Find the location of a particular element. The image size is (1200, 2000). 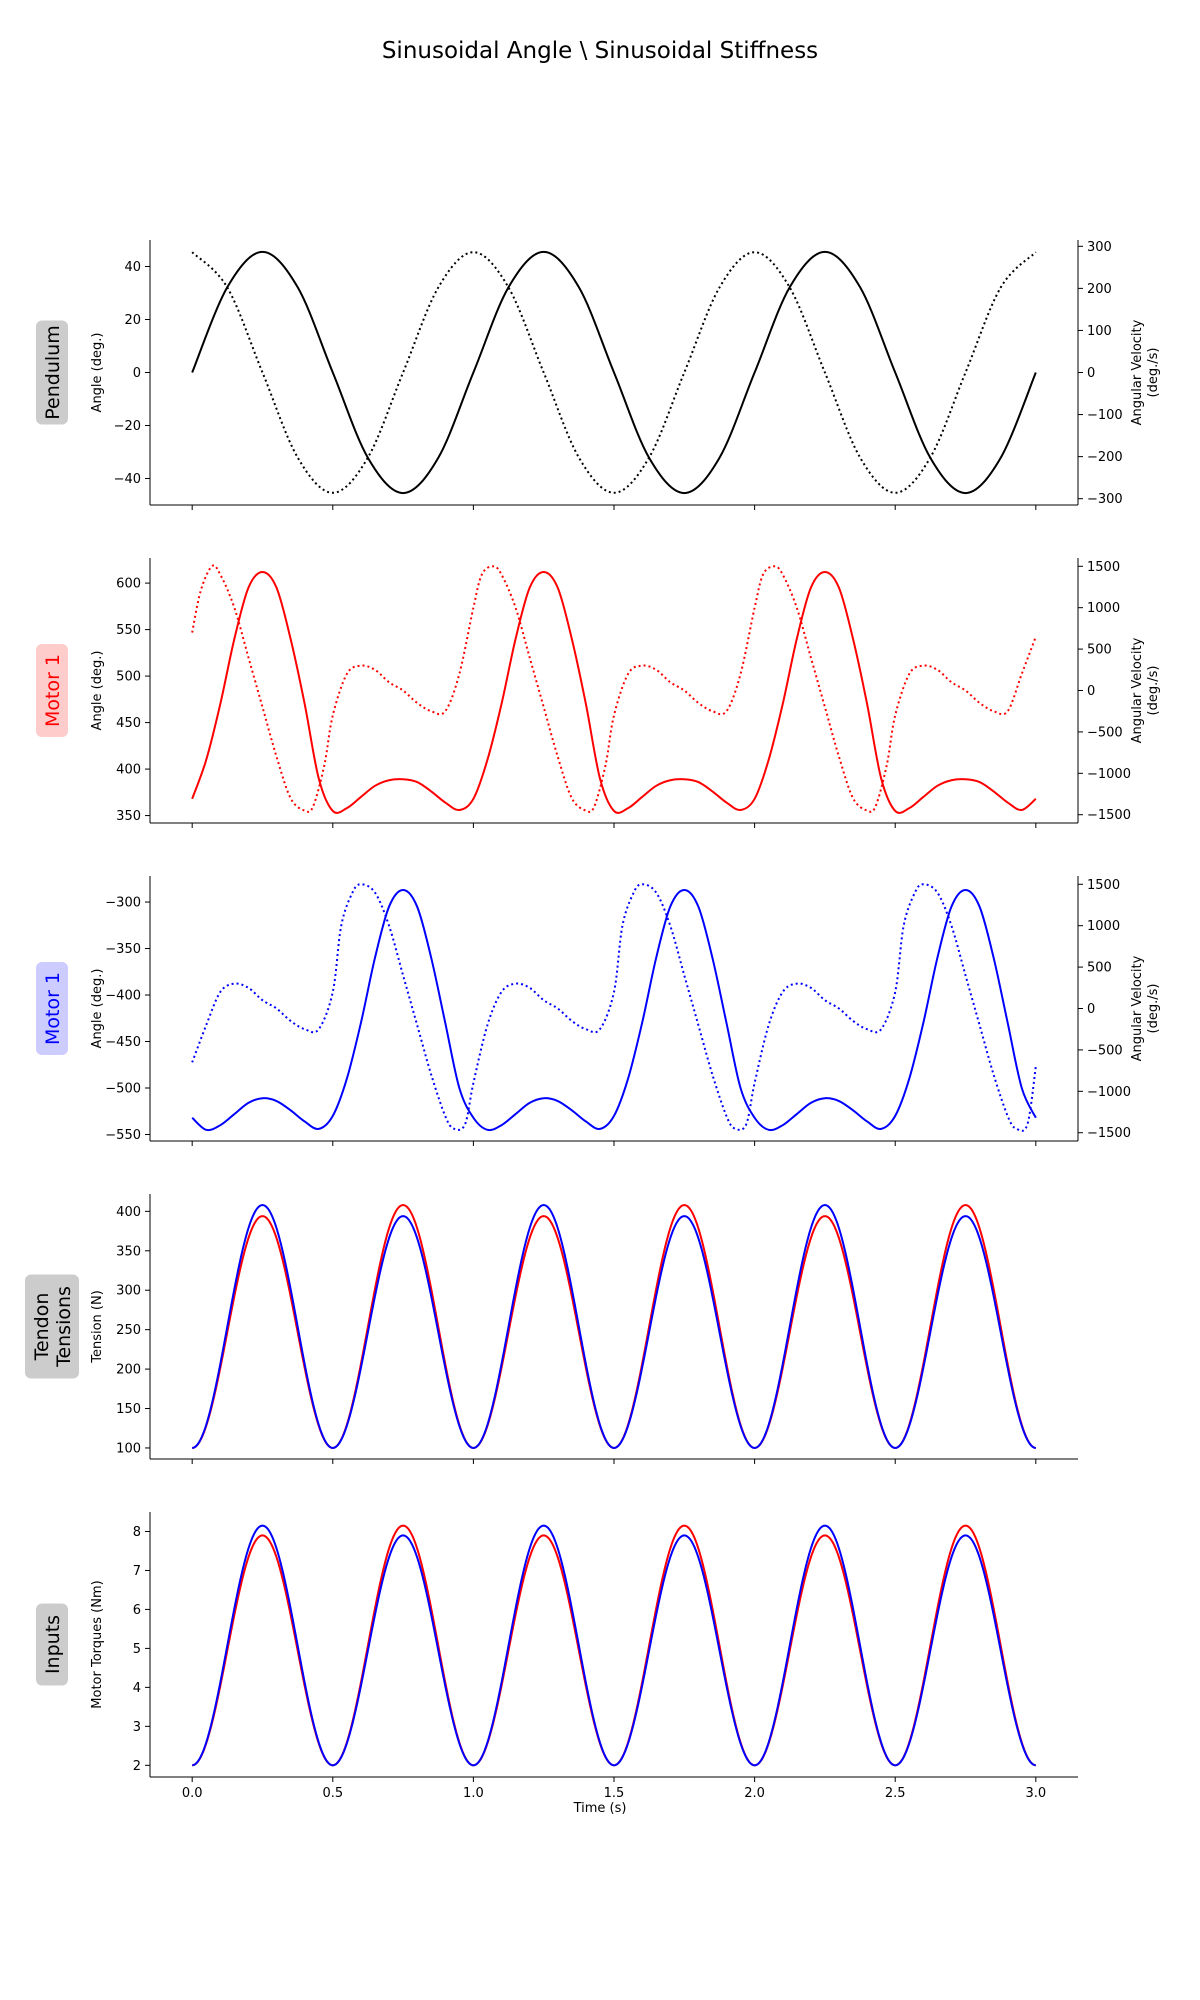

y-tick-label: −350 is located at coordinates (123, 949).